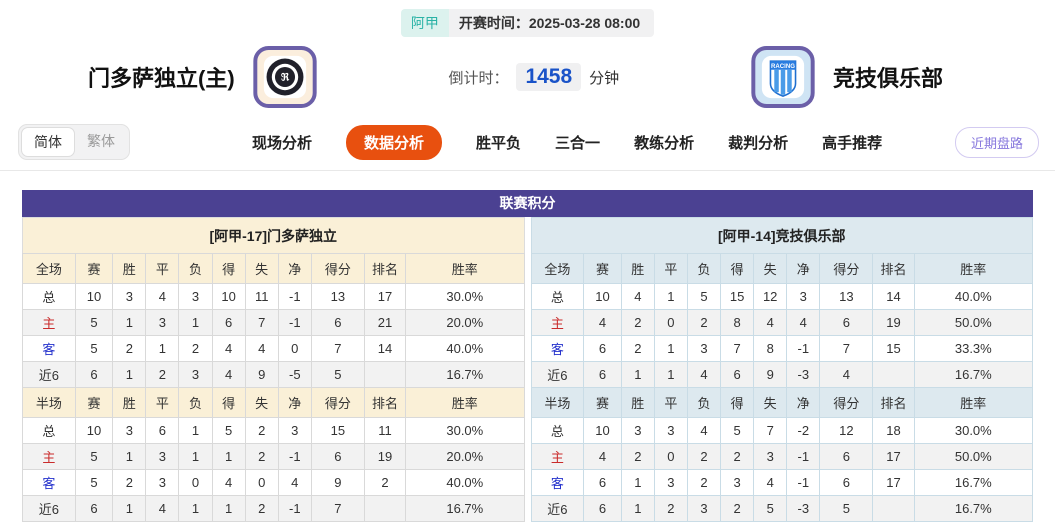  Describe the element at coordinates (604, 78) in the screenshot. I see `countdown-unit: 分钟` at that location.